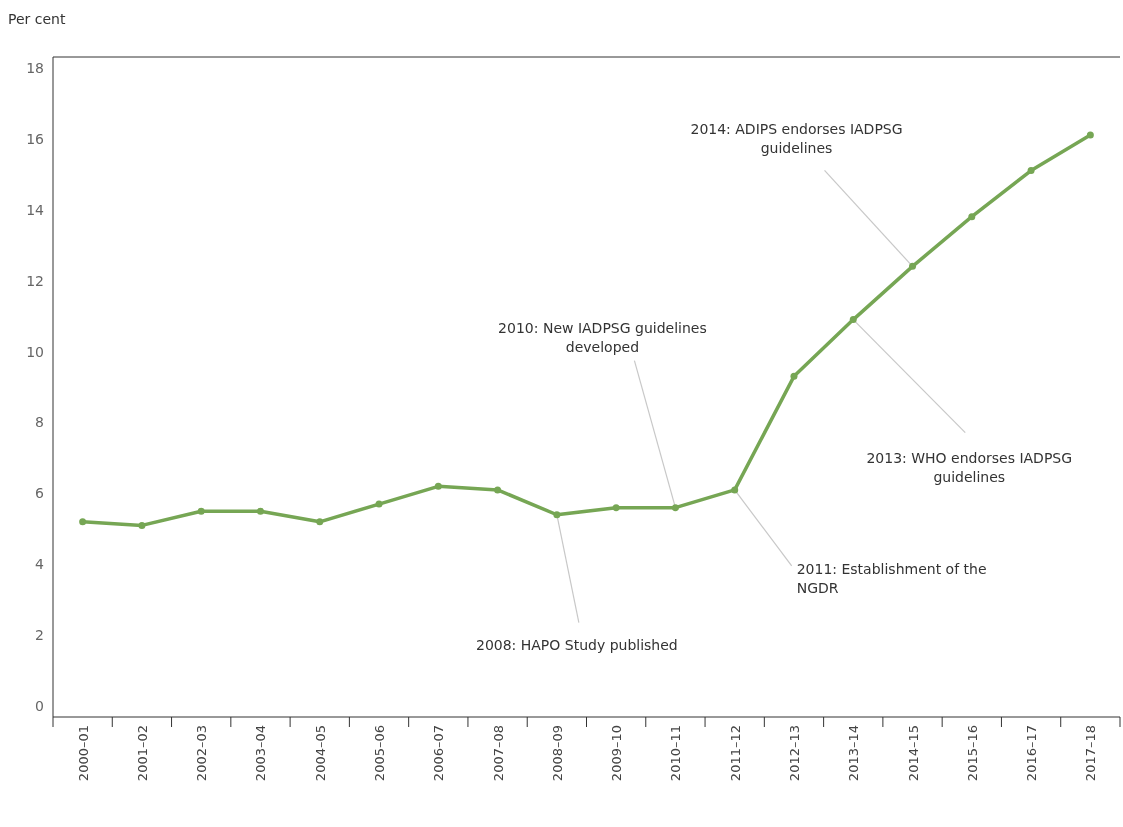 The width and height of the screenshot is (1123, 827). What do you see at coordinates (913, 753) in the screenshot?
I see `x-tick-label: 2014–15` at bounding box center [913, 753].